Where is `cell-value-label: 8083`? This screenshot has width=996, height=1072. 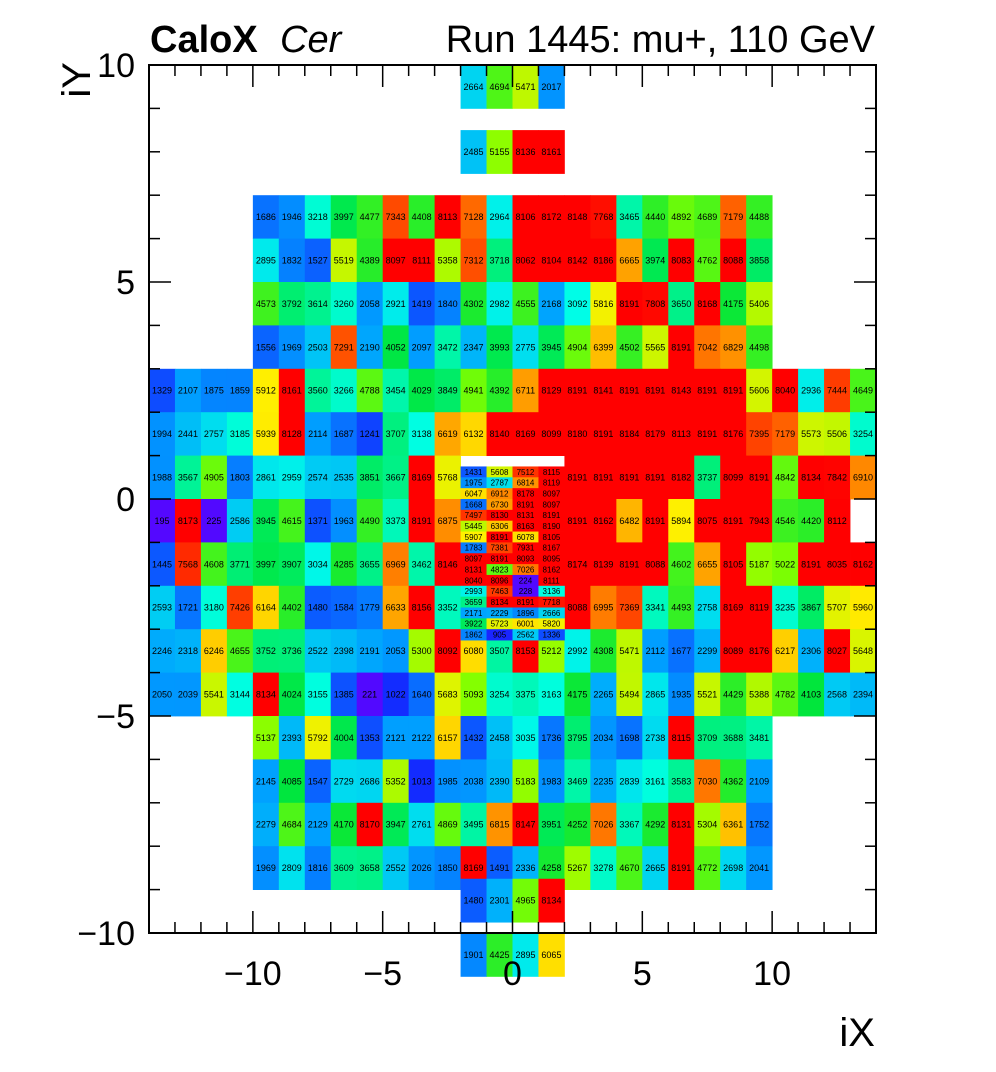 cell-value-label: 8083 is located at coordinates (681, 261).